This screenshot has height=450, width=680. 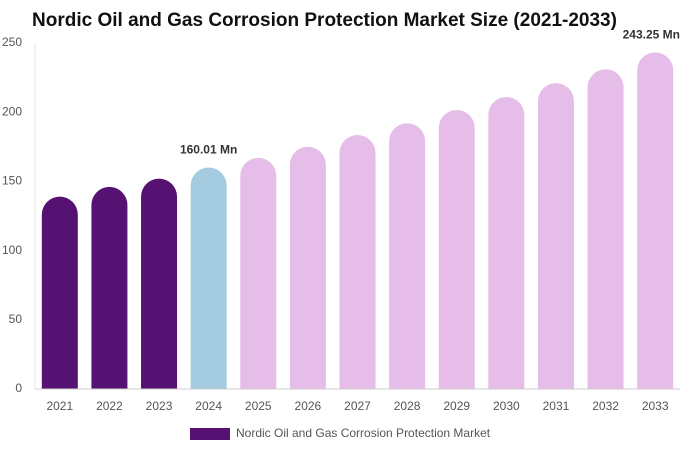 What do you see at coordinates (210, 434) in the screenshot?
I see `legend-swatch` at bounding box center [210, 434].